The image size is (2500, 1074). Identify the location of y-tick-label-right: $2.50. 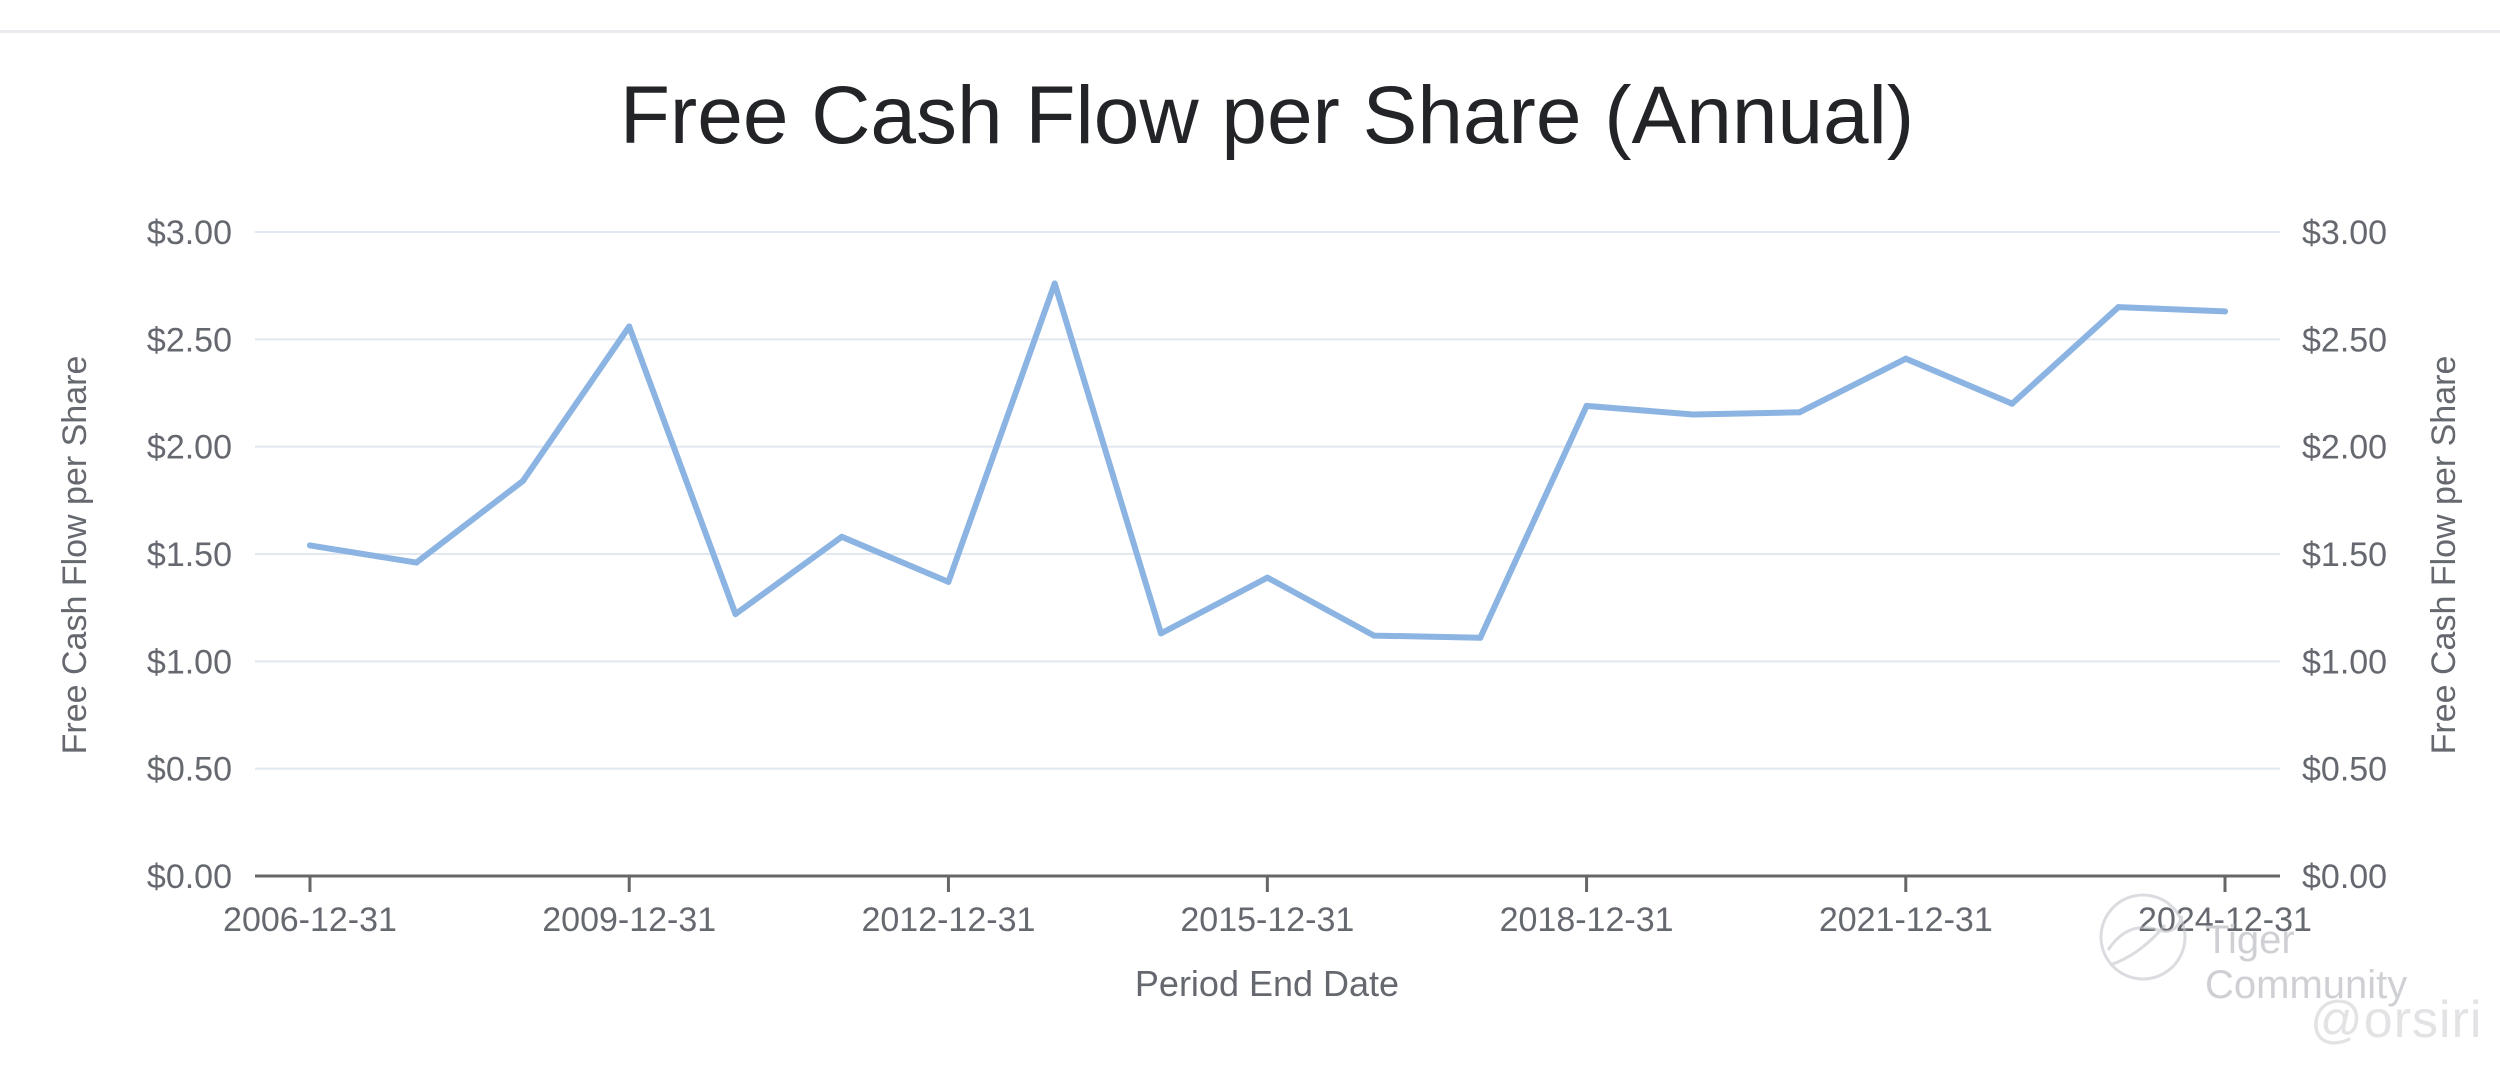
(2344, 340).